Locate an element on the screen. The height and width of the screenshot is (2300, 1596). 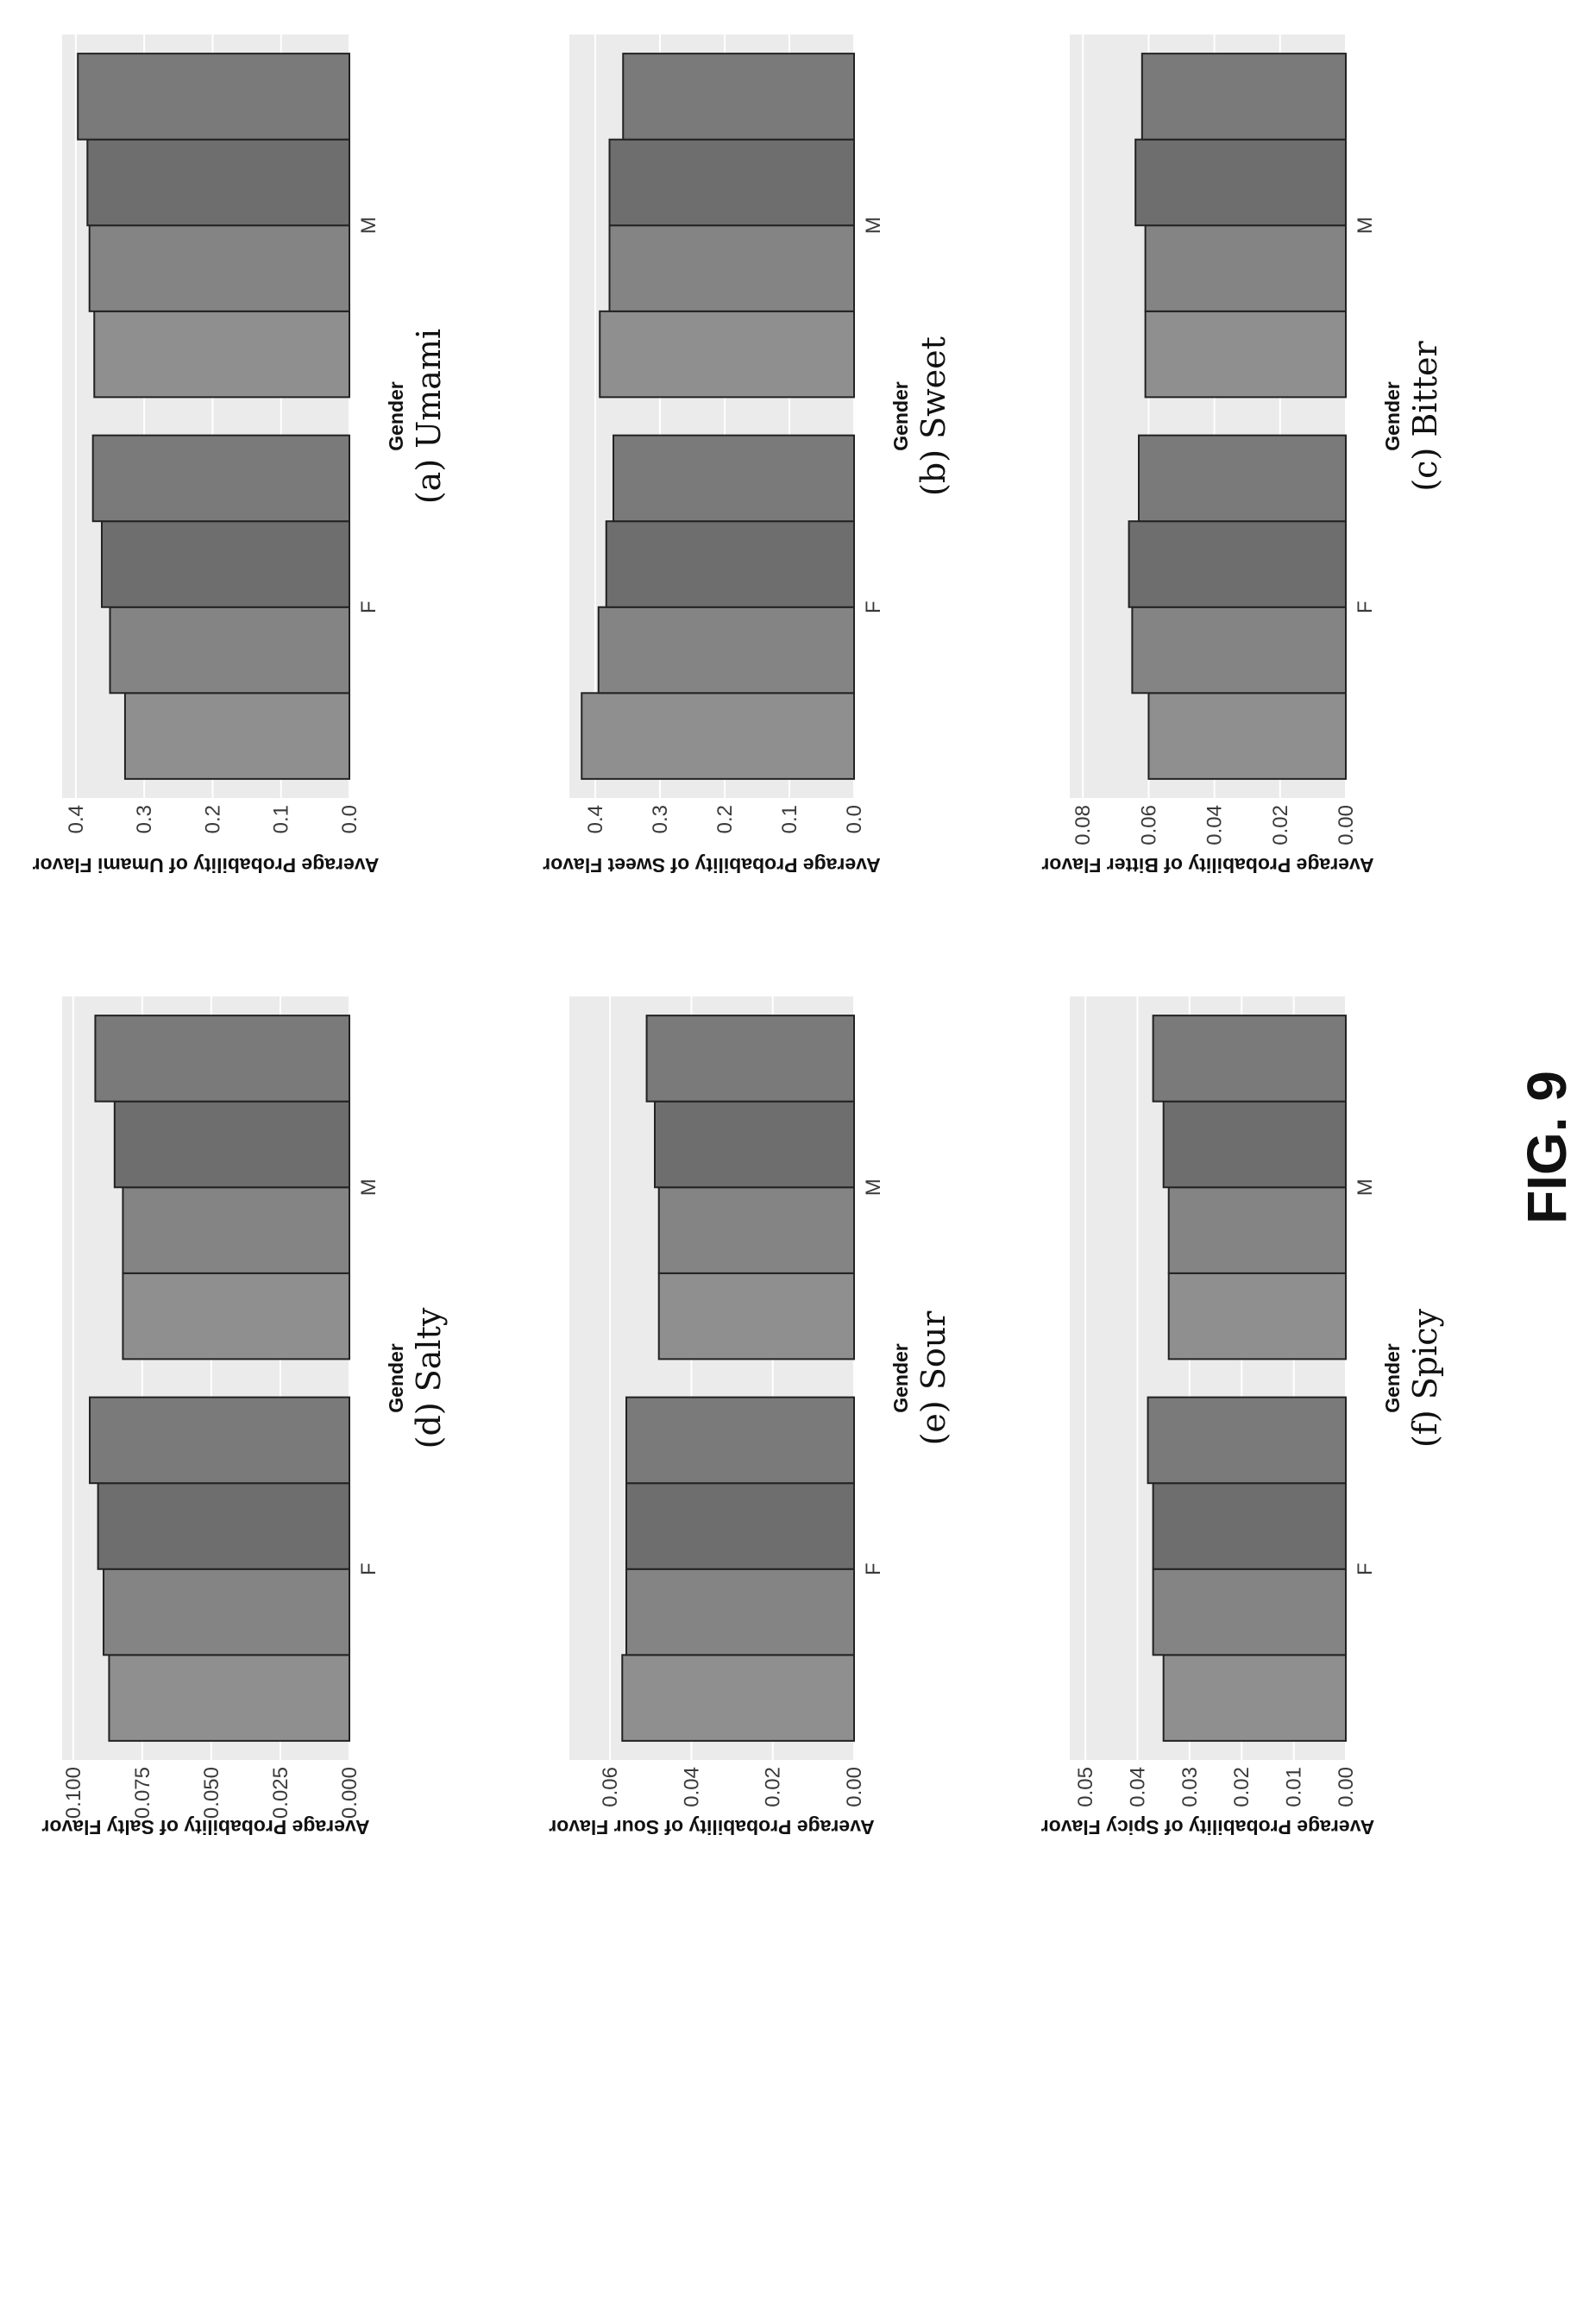
y-tick-label: 0.01 is located at coordinates (1294, 1787).